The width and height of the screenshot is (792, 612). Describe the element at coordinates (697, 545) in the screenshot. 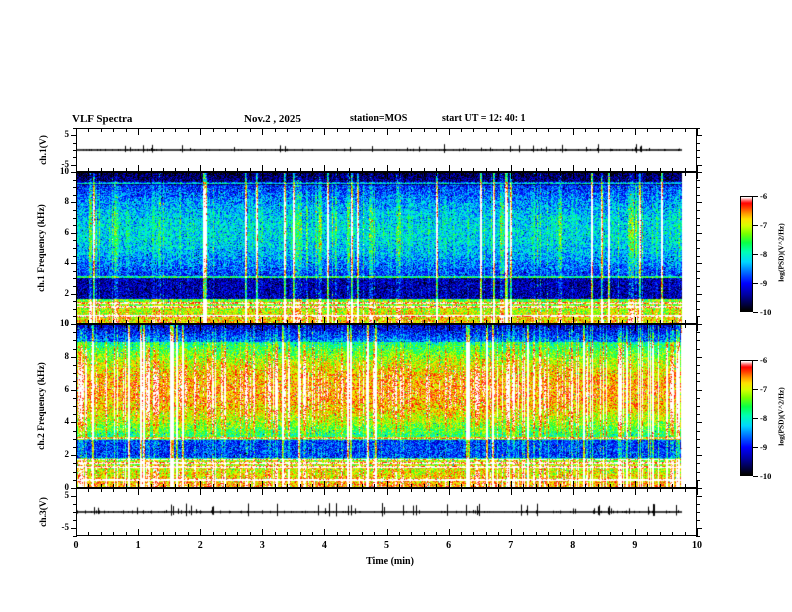

I see `x-axis-label-10: 10` at that location.